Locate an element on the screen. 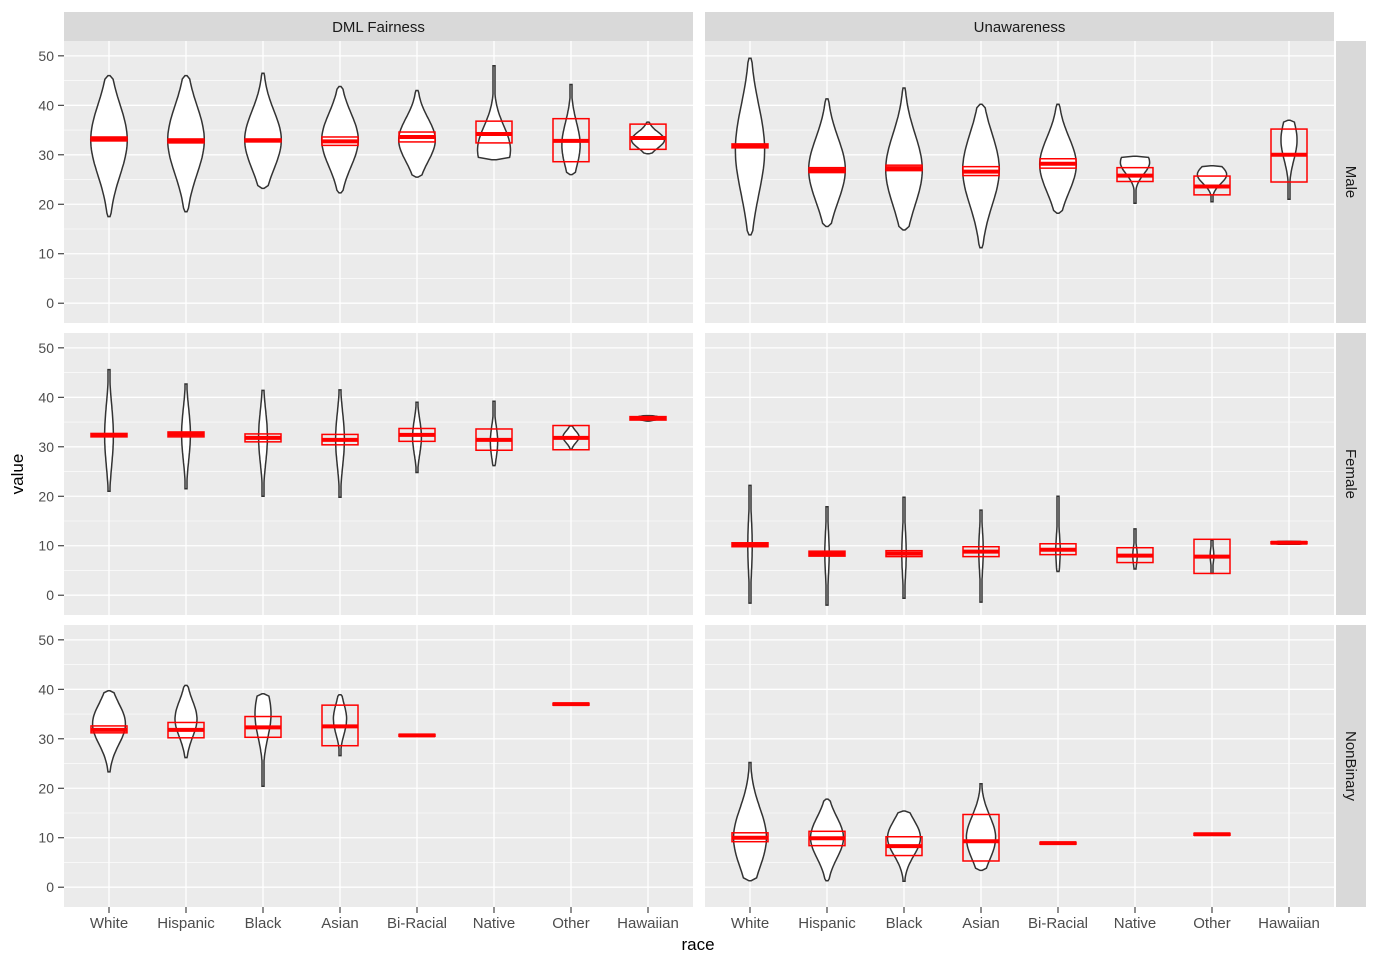 This screenshot has width=1381, height=973. violin-asian-female-dml-fairness is located at coordinates (340, 444).